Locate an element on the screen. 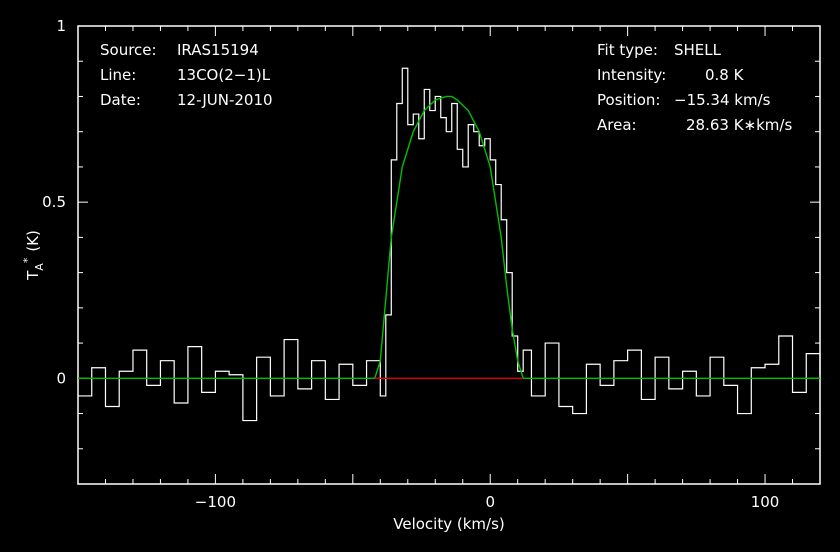 The width and height of the screenshot is (840, 552). fit-key: Fit type: is located at coordinates (627, 50).